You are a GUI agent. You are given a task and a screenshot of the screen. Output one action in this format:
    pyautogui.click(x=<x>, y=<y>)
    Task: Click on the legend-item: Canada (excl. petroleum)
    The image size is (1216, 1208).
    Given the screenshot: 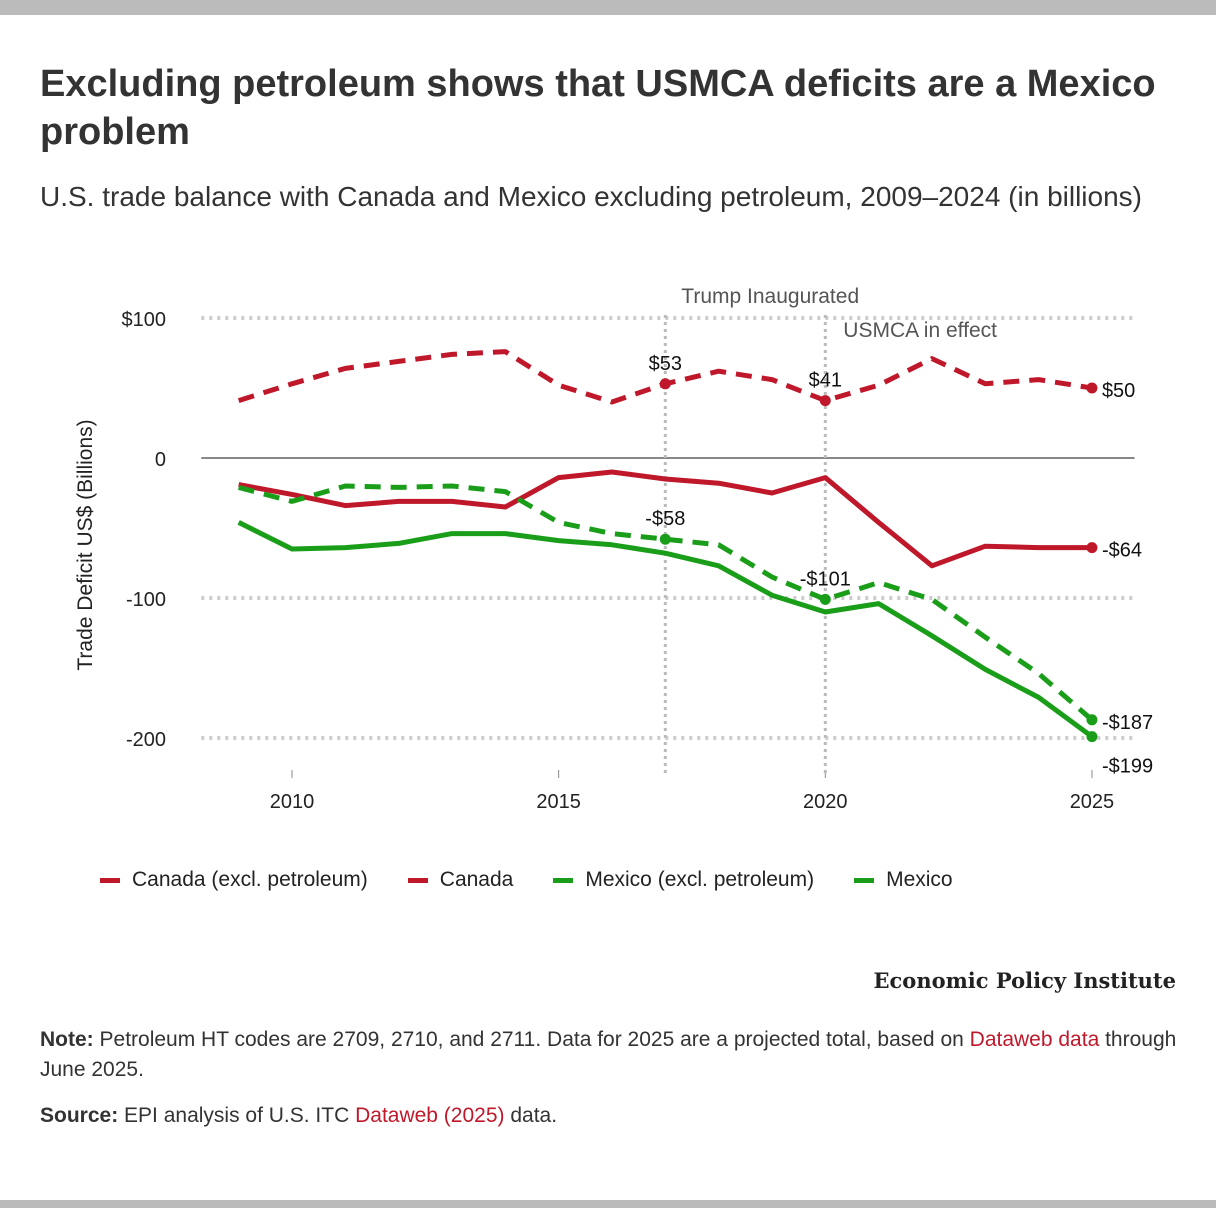 What is the action you would take?
    pyautogui.click(x=234, y=880)
    